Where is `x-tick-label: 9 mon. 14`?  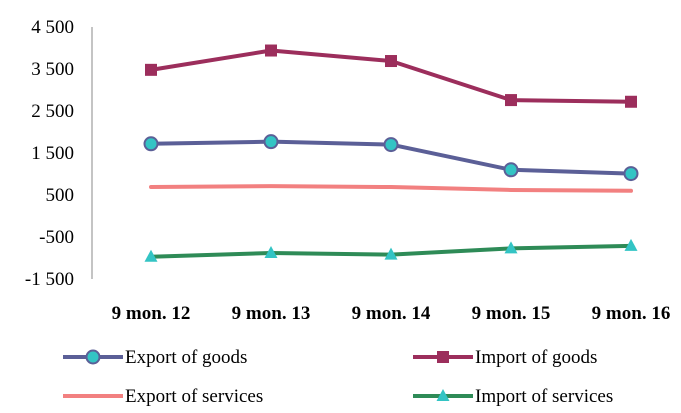
x-tick-label: 9 mon. 14 is located at coordinates (391, 313).